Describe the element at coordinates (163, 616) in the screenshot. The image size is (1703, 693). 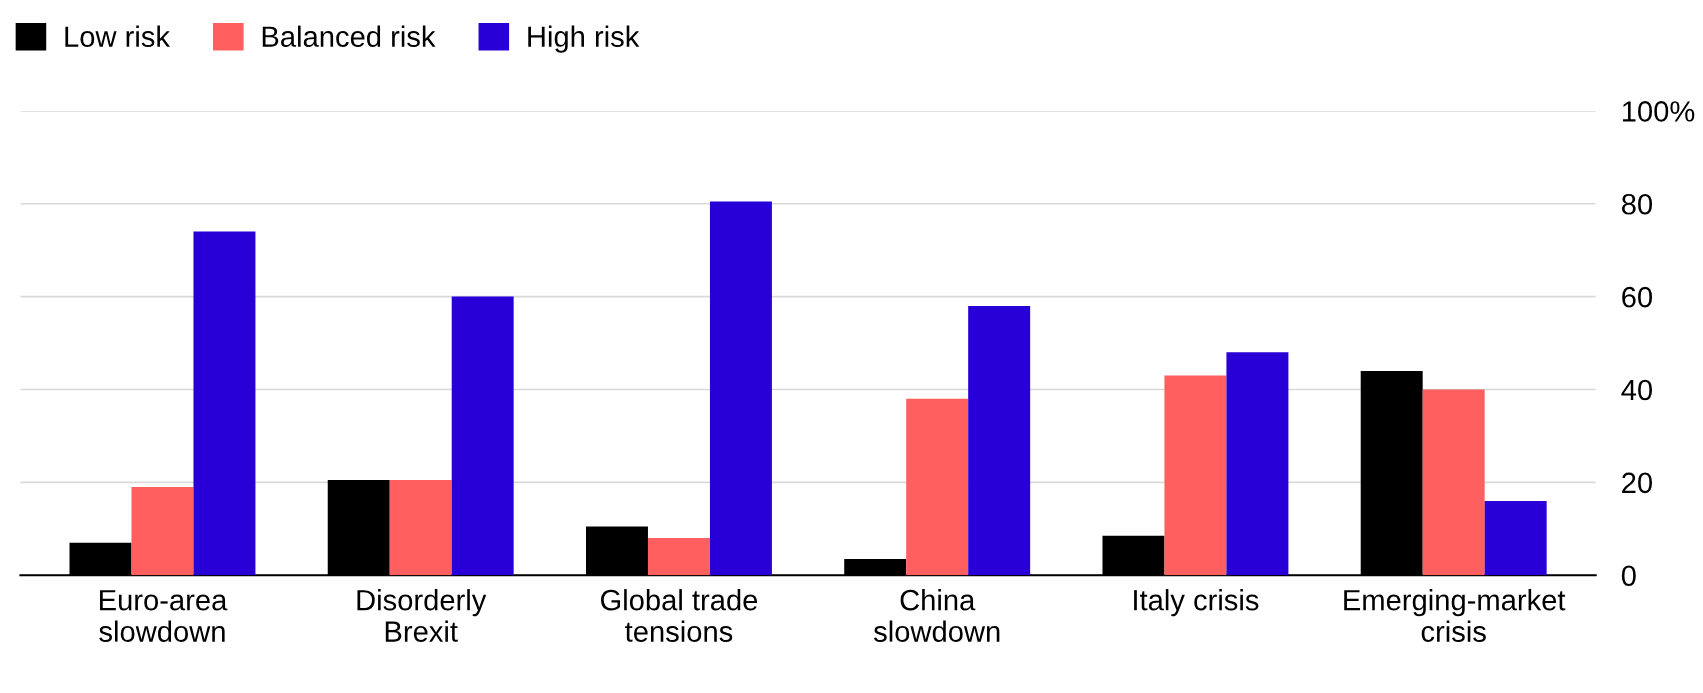
I see `x-tick-label: Euro-area slowdown` at that location.